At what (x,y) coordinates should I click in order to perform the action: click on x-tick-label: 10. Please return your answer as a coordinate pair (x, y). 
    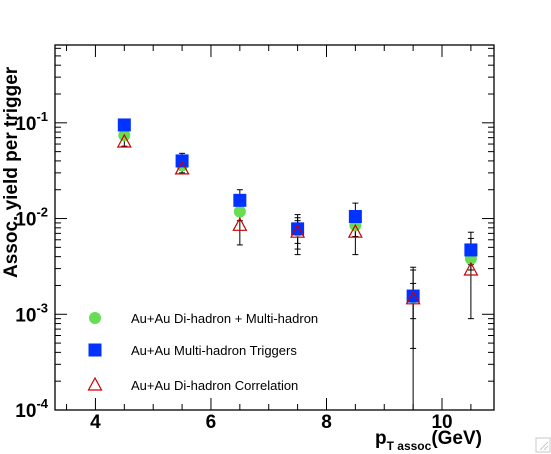
    Looking at the image, I should click on (441, 422).